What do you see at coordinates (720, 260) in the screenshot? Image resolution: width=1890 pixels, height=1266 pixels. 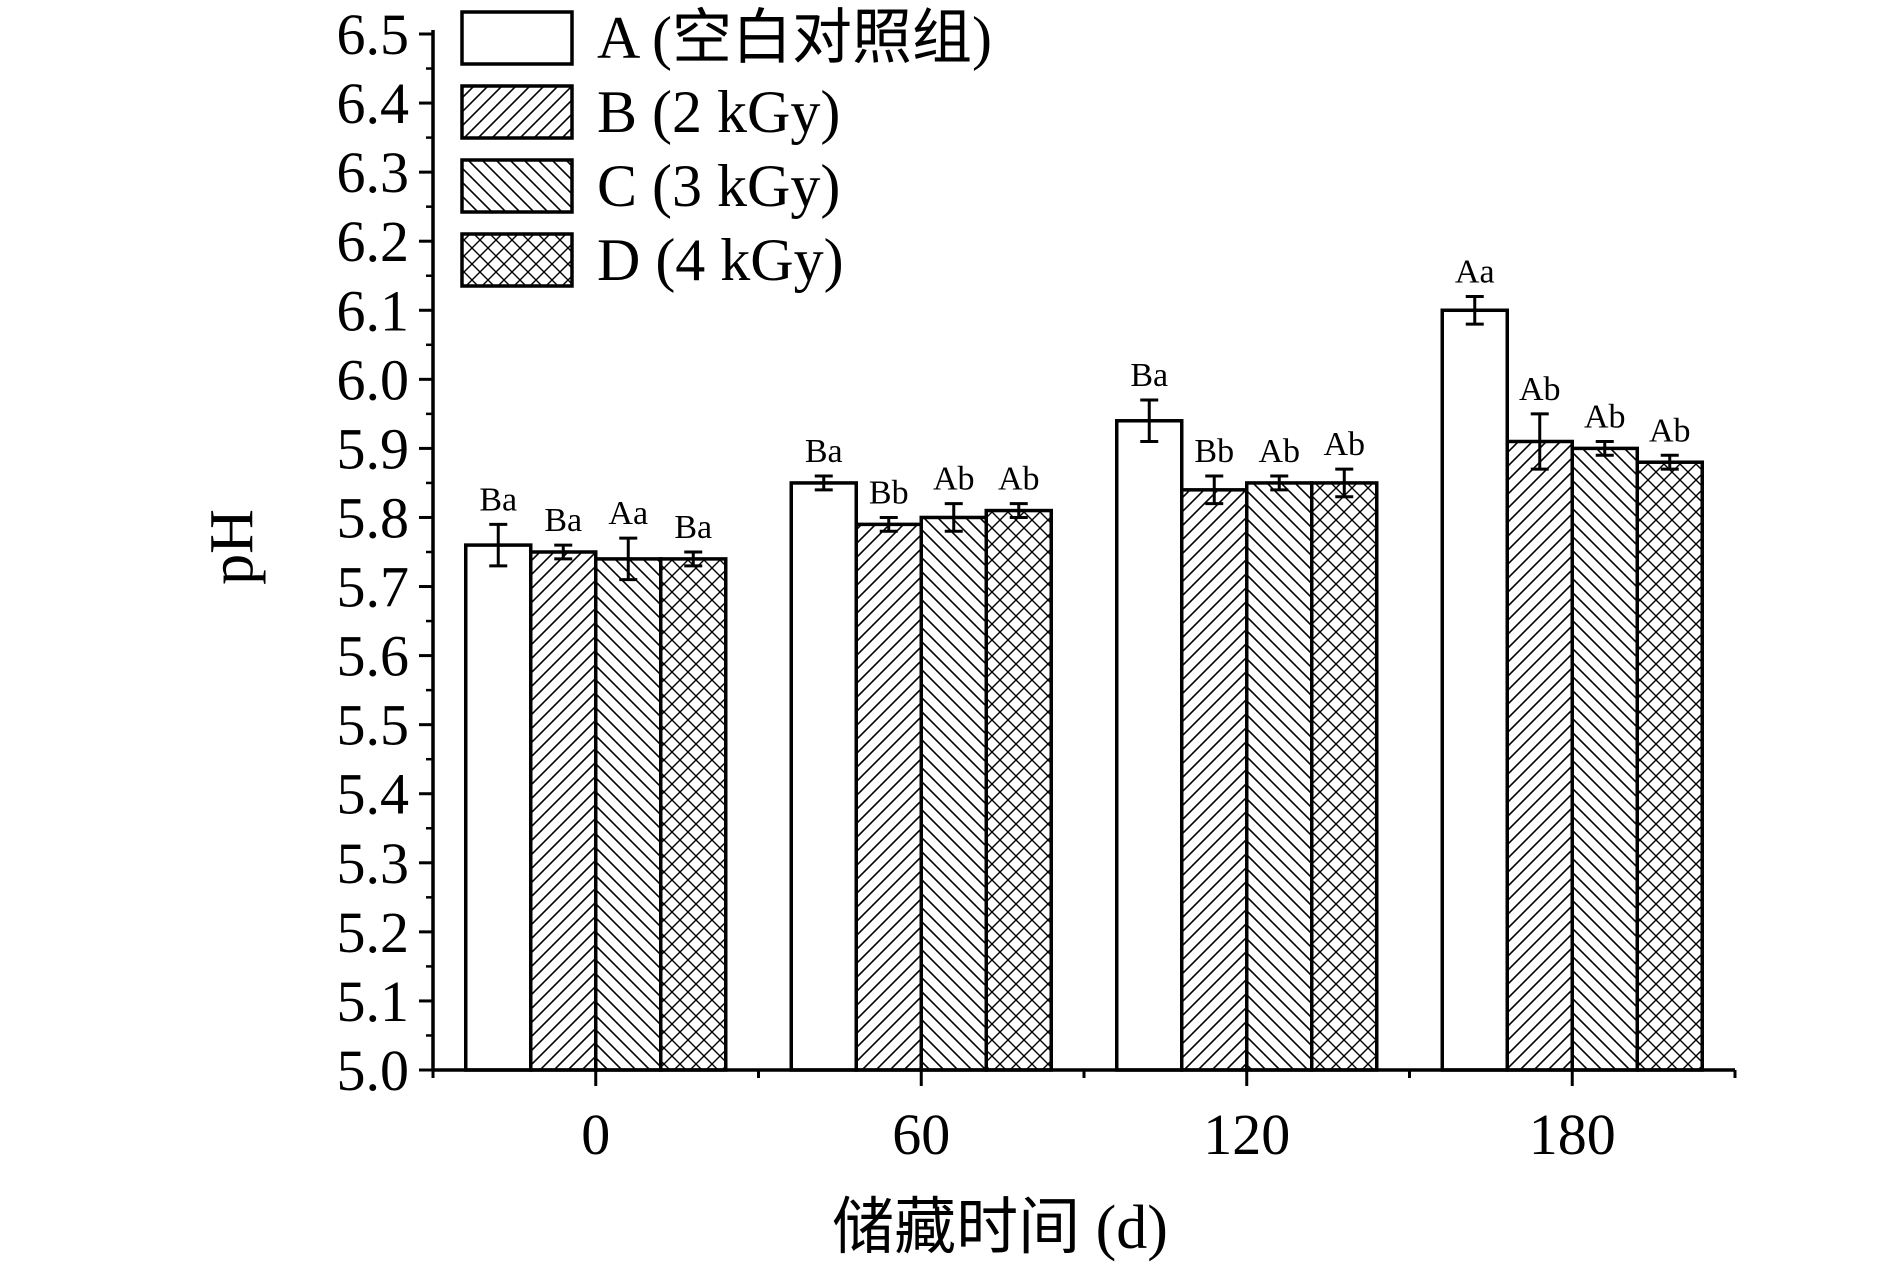 I see `legend-label: D (4 kGy)` at bounding box center [720, 260].